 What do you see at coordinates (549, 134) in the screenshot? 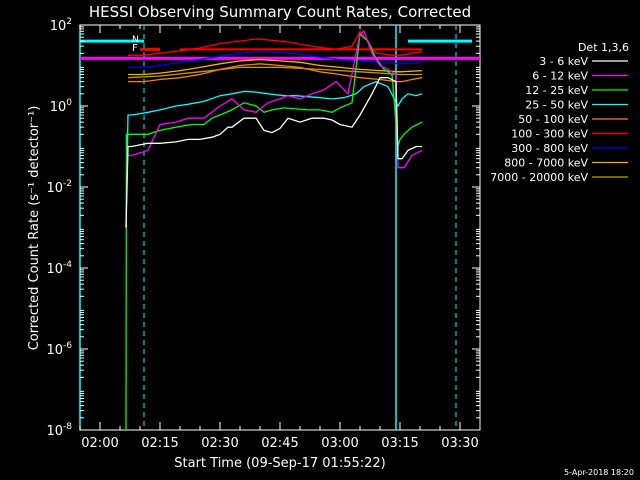
I see `legend-label: 100 - 300 keV` at bounding box center [549, 134].